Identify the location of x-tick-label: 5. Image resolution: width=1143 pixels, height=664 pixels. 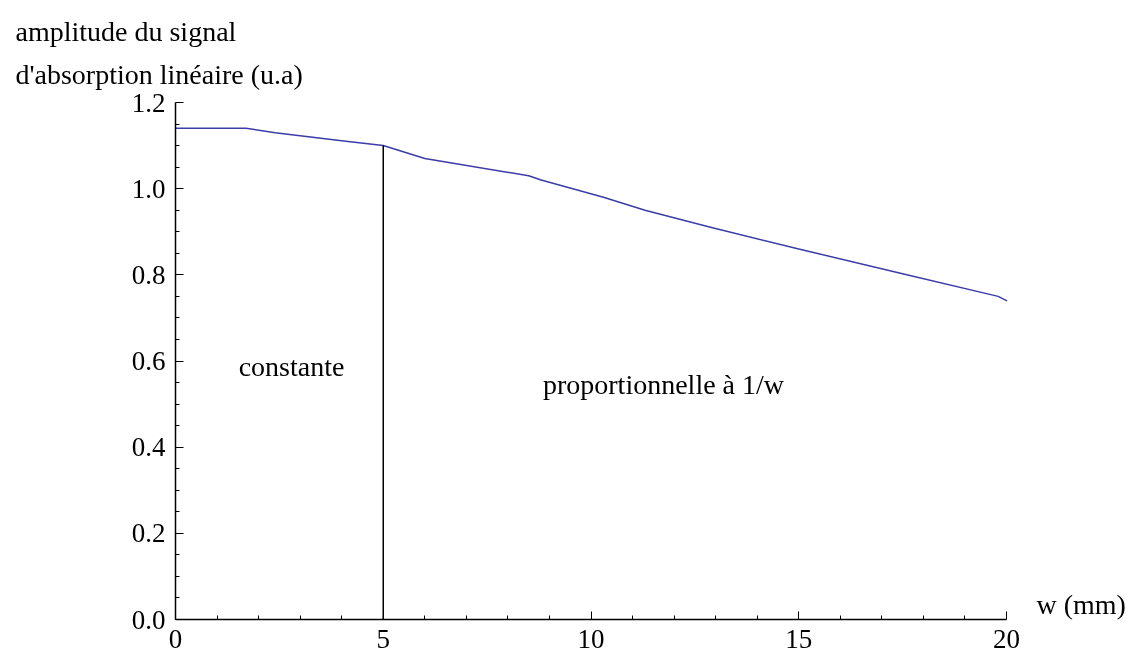
(383, 638).